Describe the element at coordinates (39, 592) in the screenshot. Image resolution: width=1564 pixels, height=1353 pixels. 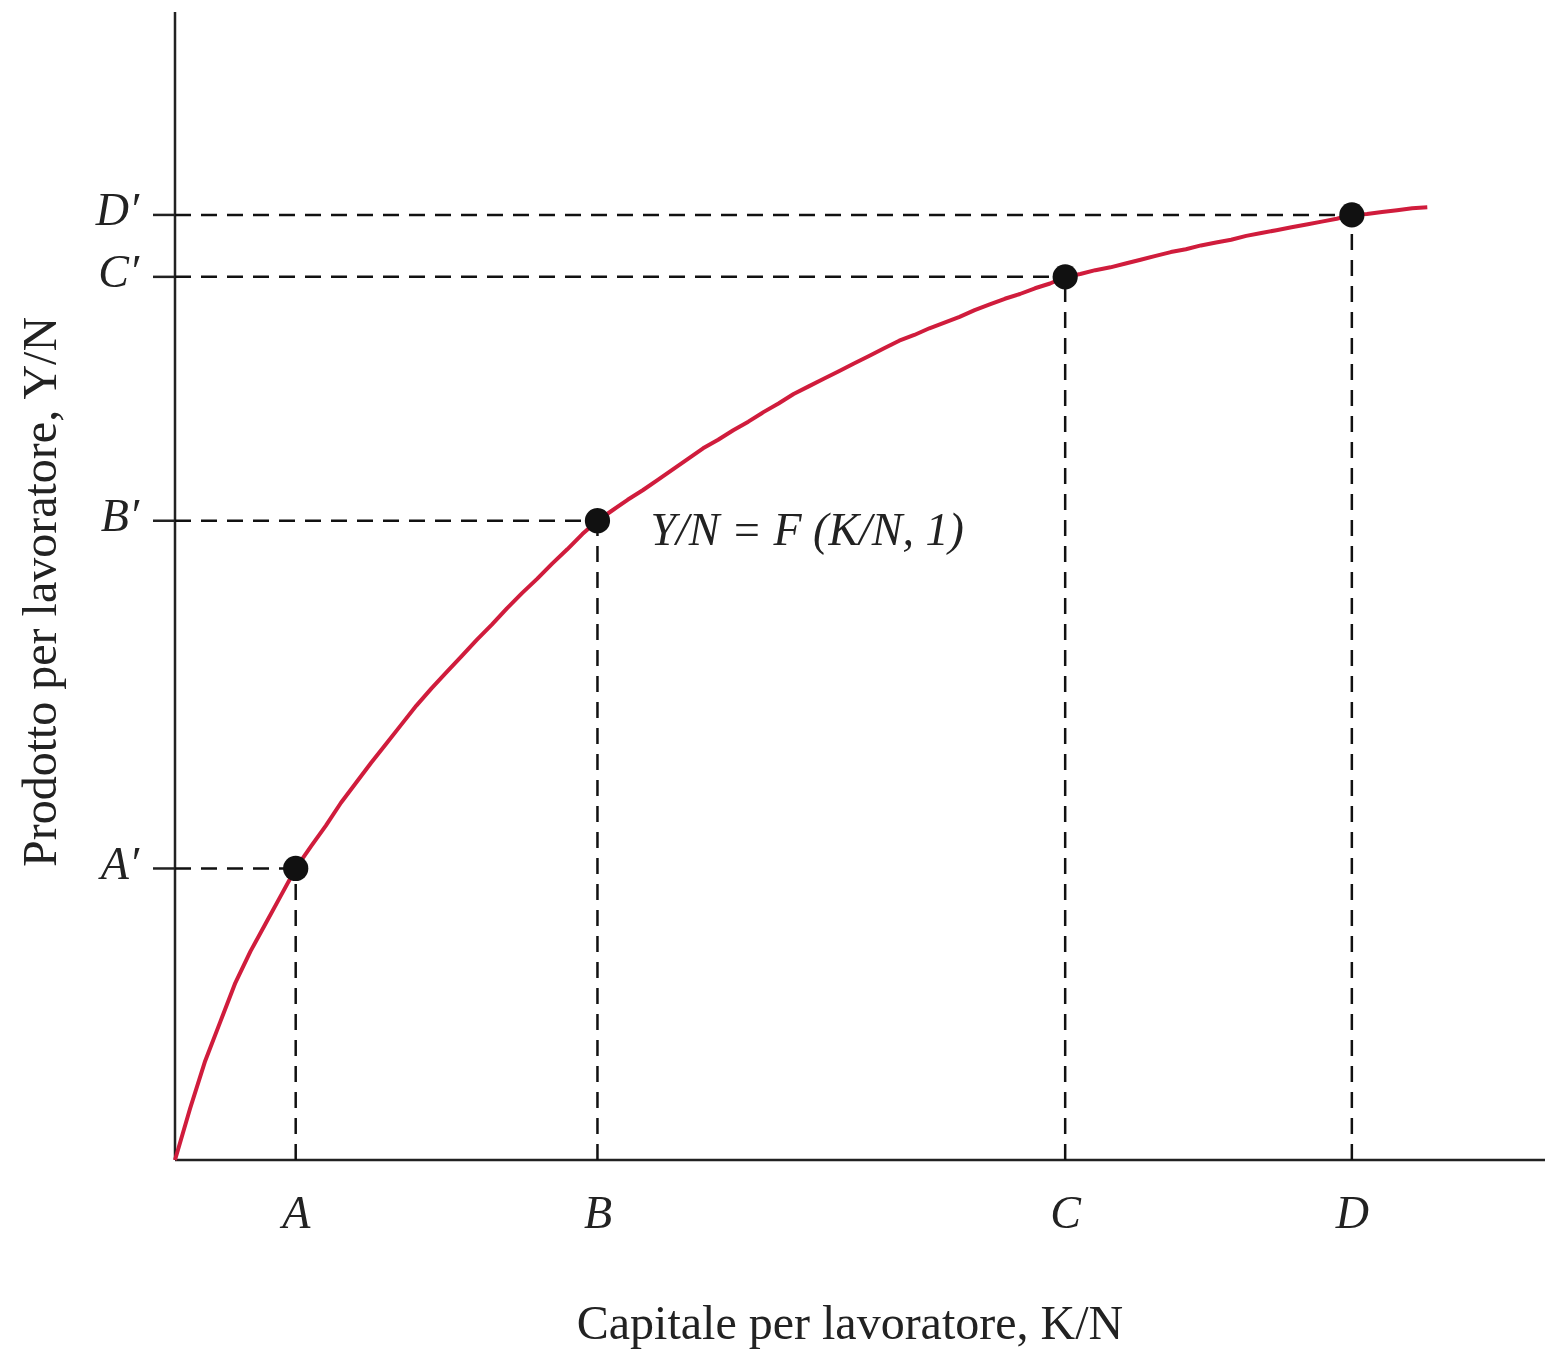
I see `y-axis-title: Prodotto per lavoratore, Y/N` at that location.